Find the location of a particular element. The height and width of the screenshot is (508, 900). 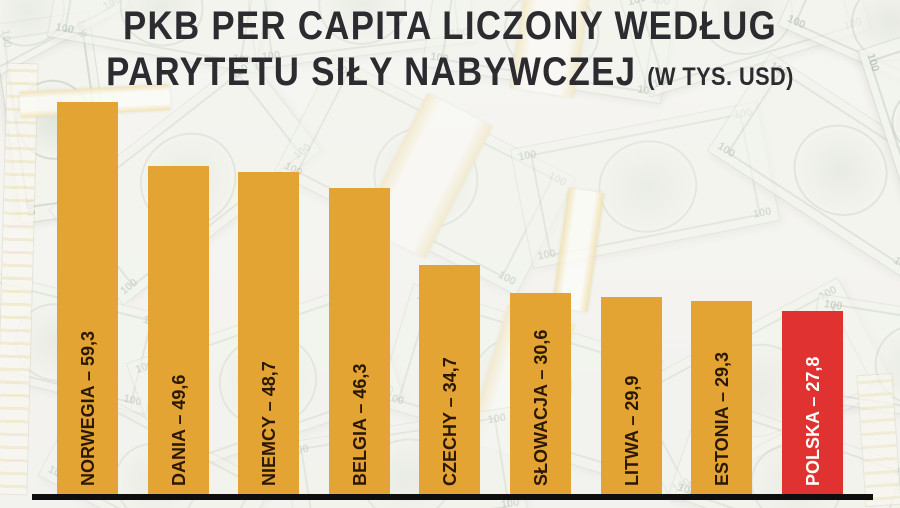

chart-title-line2: PARYTETU SIŁY NABYWCZEJ (W TYS. USD) is located at coordinates (450, 74).